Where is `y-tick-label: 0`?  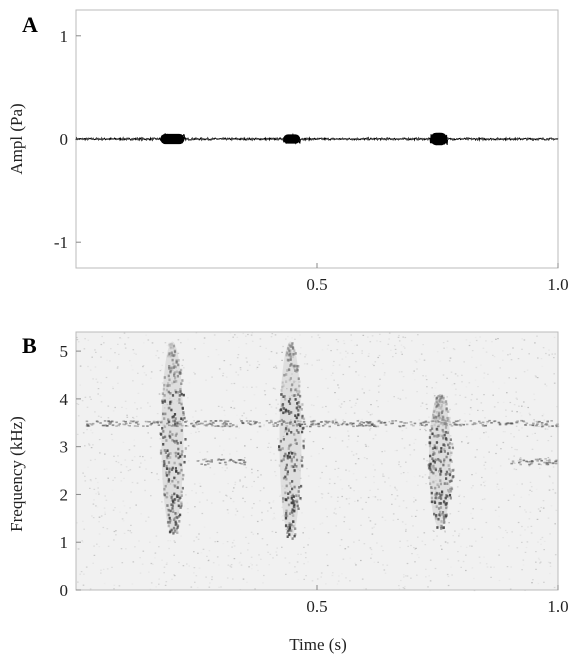
y-tick-label: 0 is located at coordinates (64, 139).